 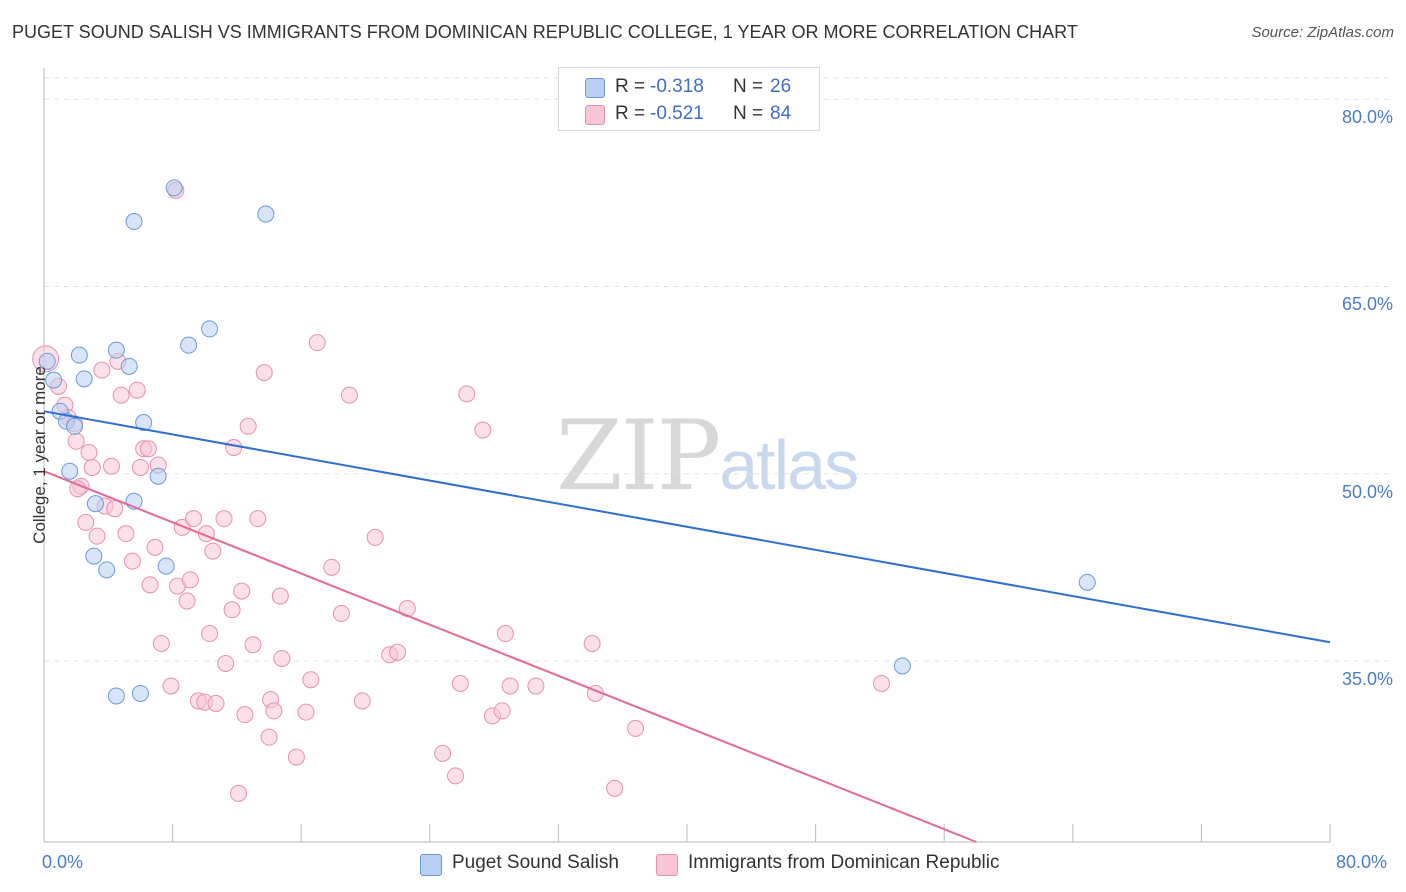 I want to click on bottom-legend-salish: Puget Sound Salish, so click(x=519, y=864).